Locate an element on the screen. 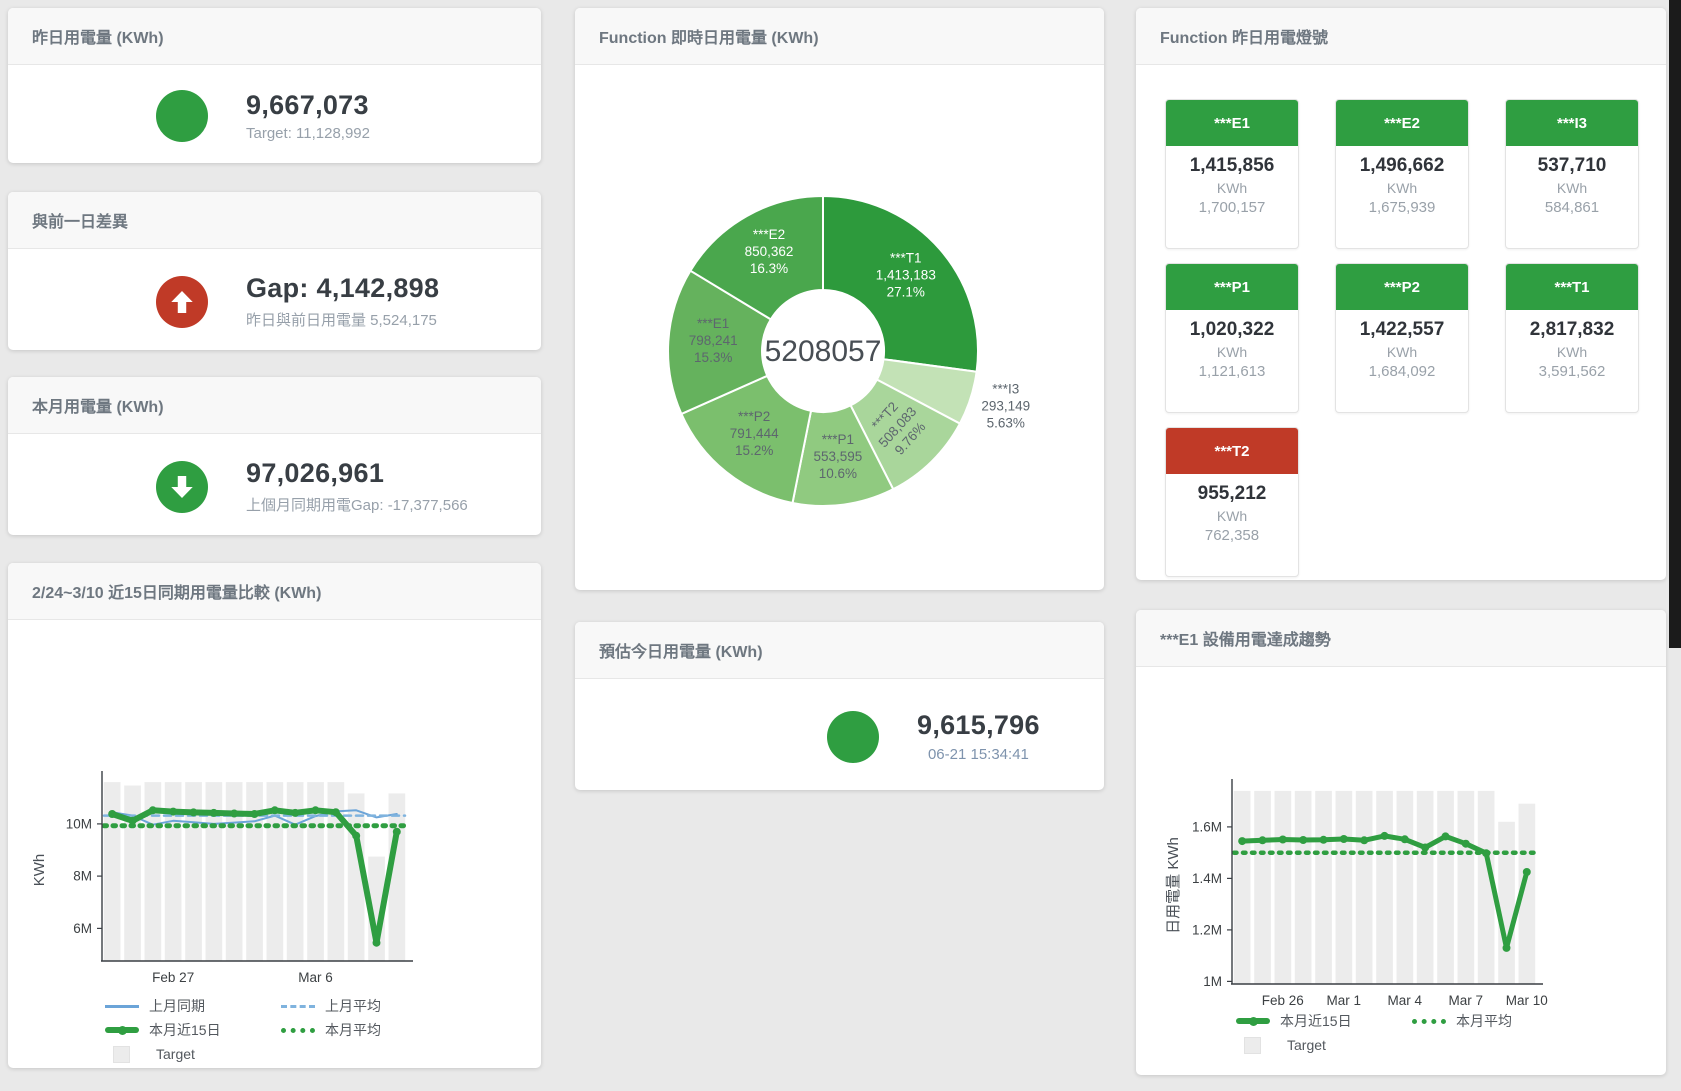 The width and height of the screenshot is (1681, 1091). arrow-up-icon is located at coordinates (182, 301).